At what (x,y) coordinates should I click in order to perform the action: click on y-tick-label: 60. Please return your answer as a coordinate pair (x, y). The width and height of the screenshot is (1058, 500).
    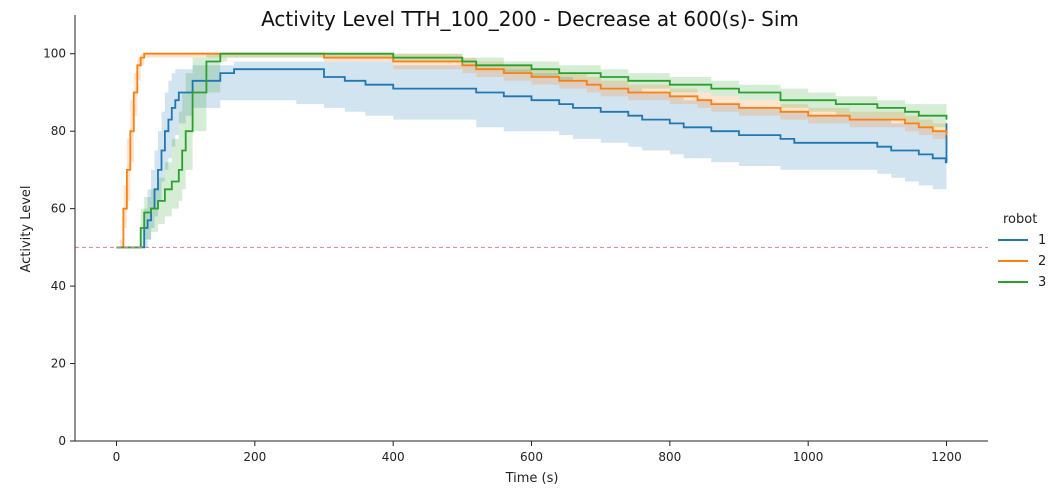
    Looking at the image, I should click on (58, 209).